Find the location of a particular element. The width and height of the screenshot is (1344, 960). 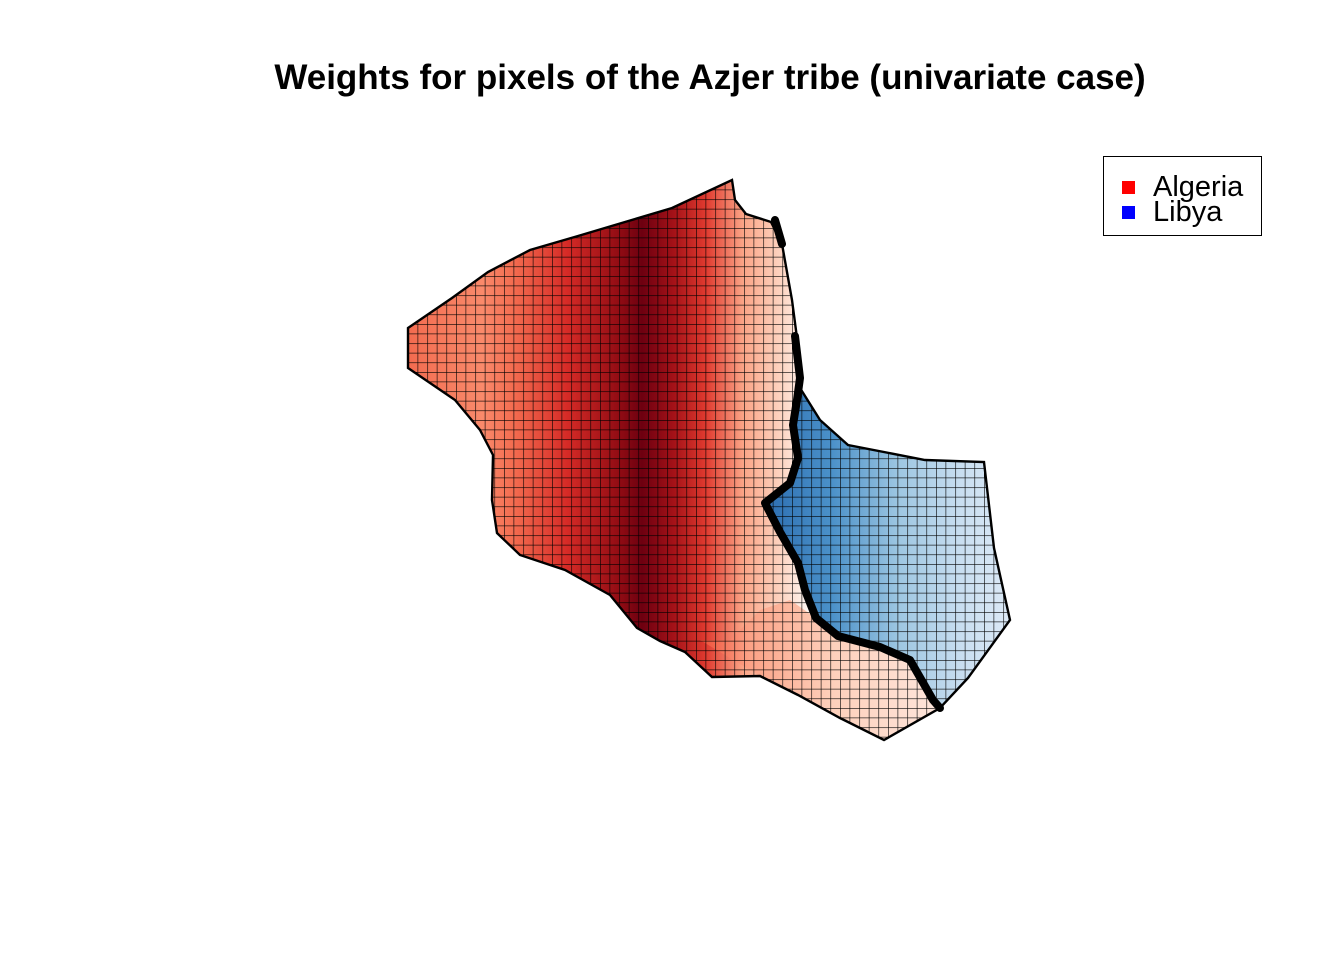

legend-label-libya: Libya is located at coordinates (1188, 212).